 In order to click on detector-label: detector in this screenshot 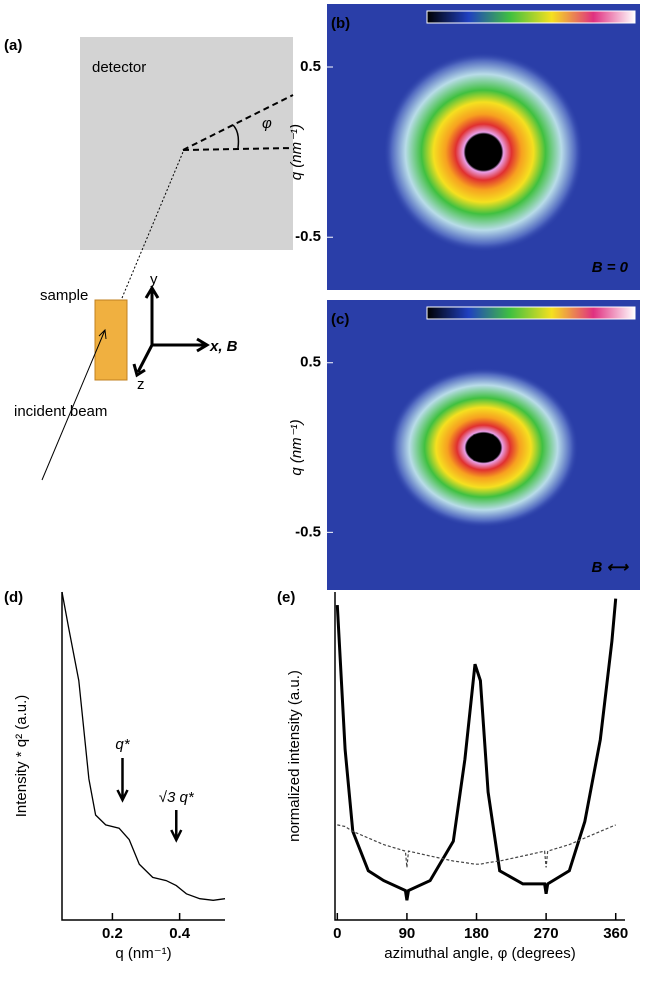, I will do `click(119, 67)`.